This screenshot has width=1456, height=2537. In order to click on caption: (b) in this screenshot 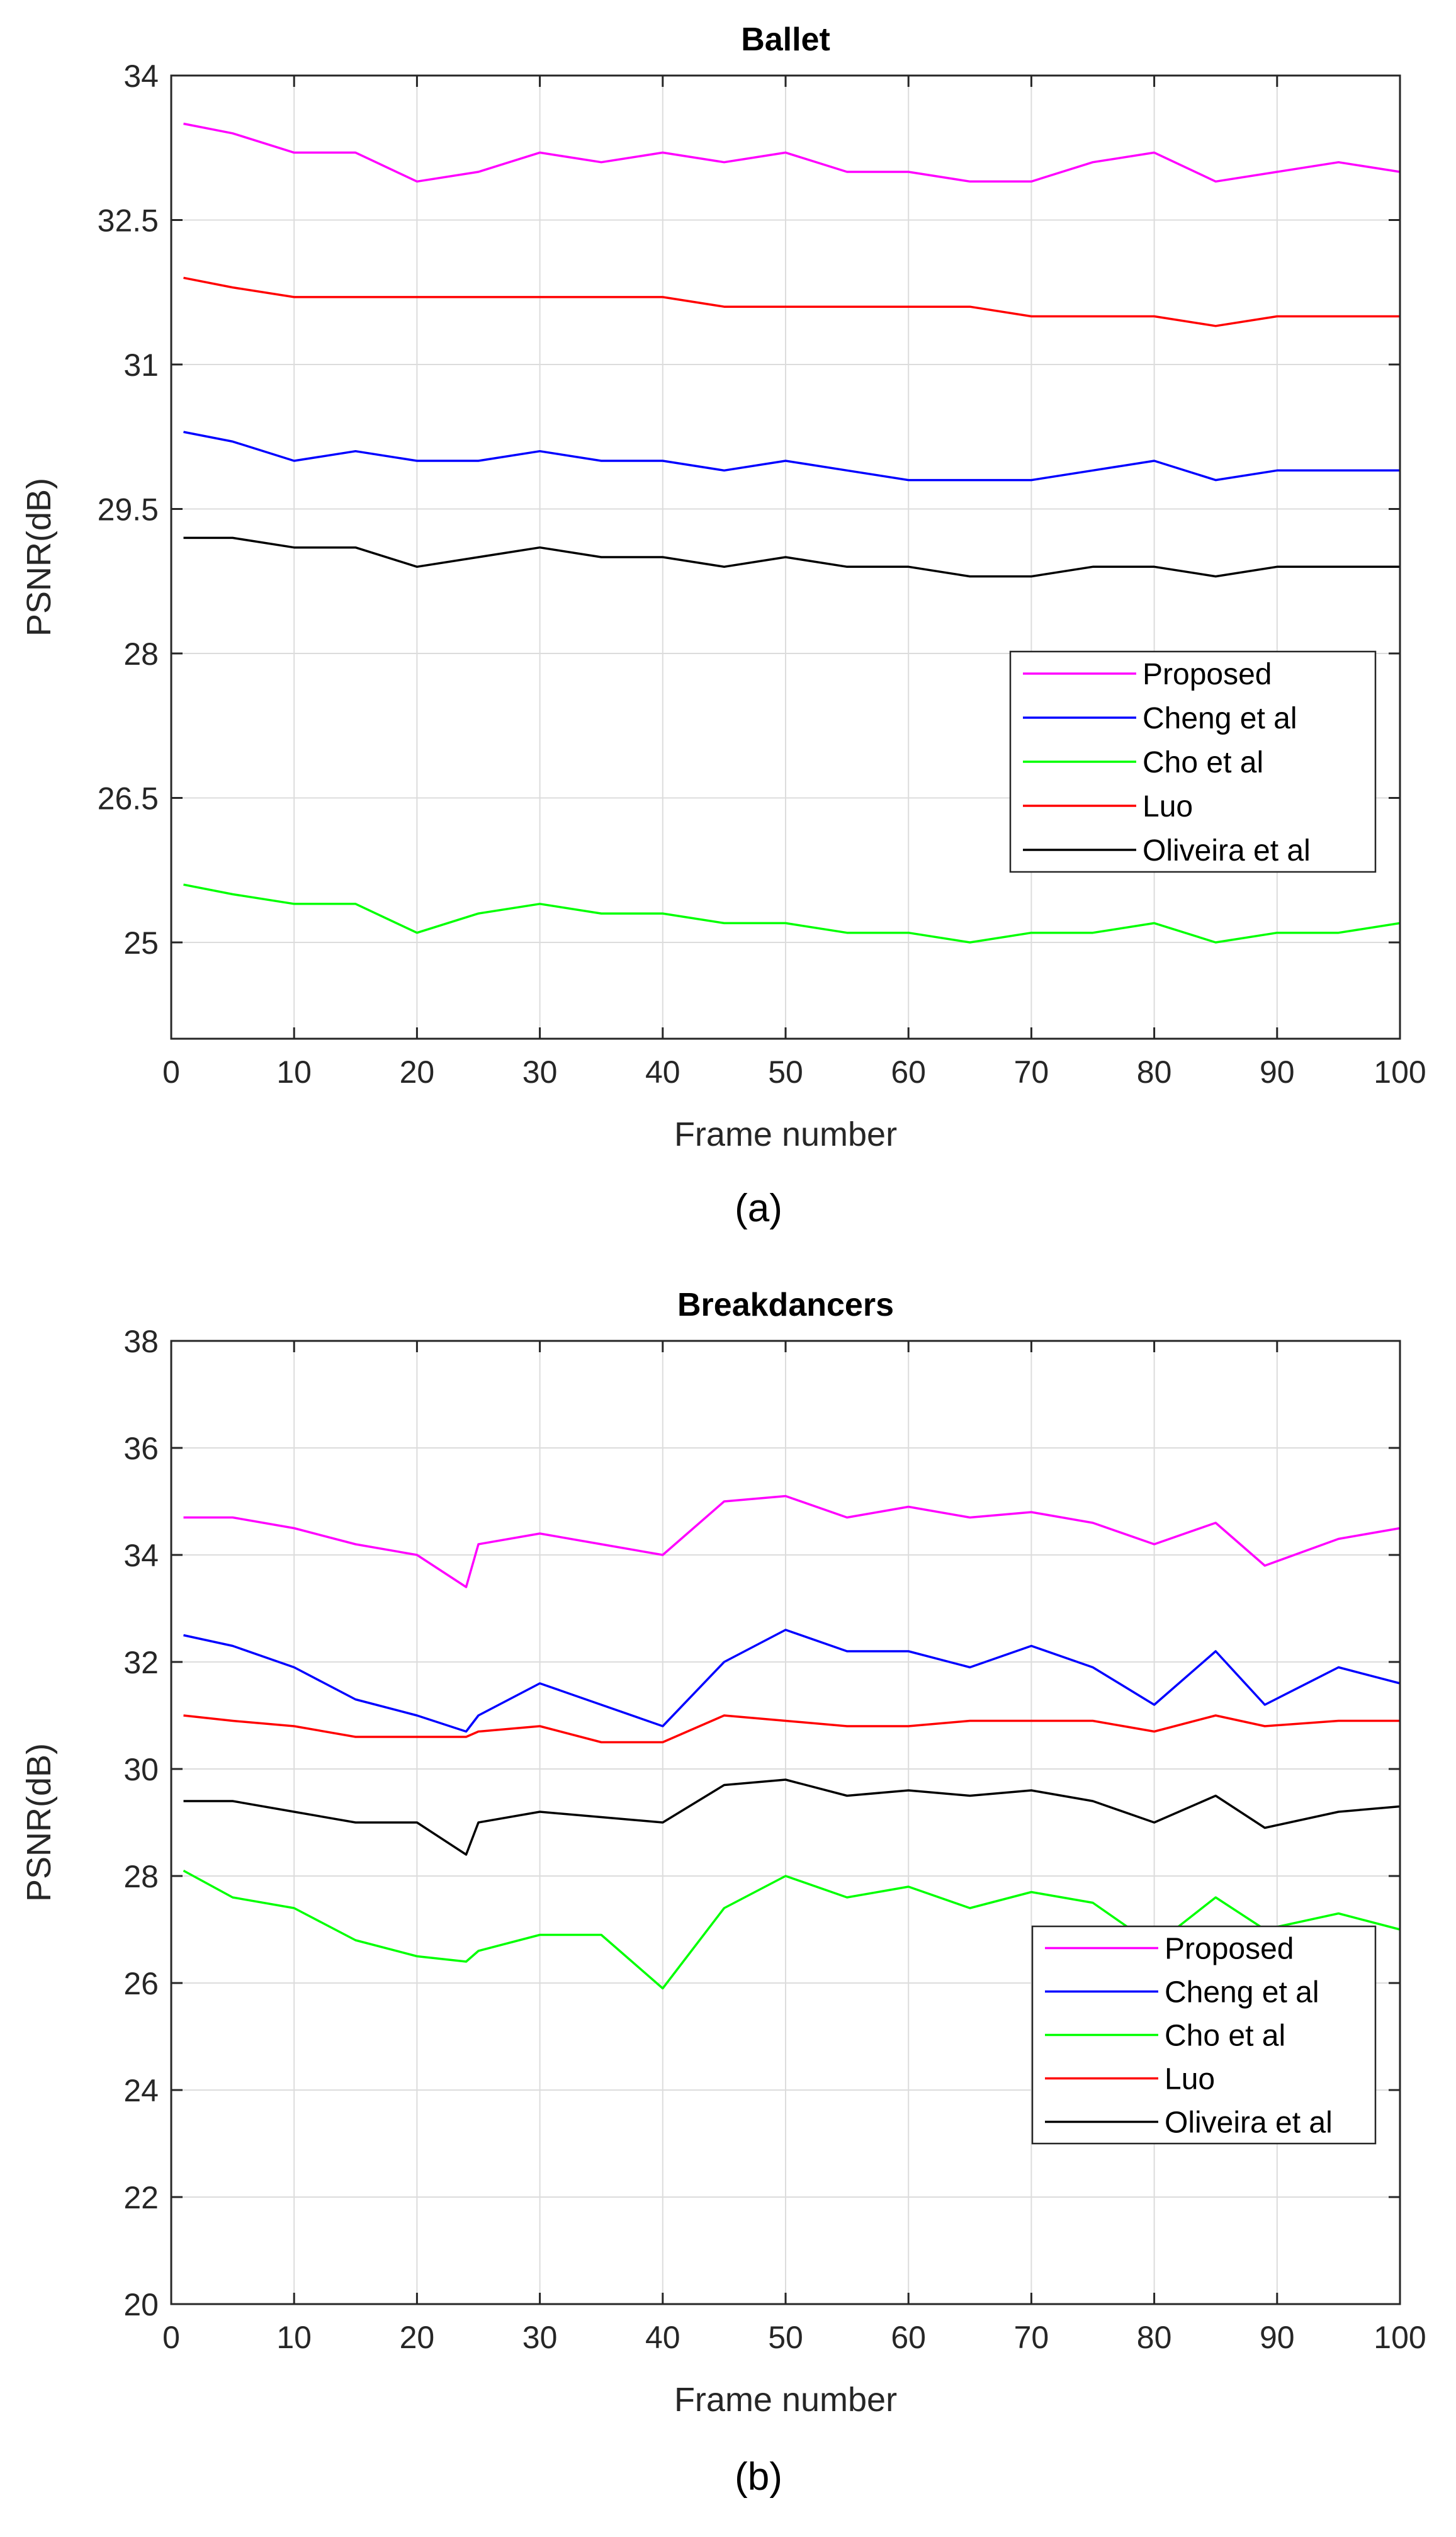, I will do `click(758, 2477)`.